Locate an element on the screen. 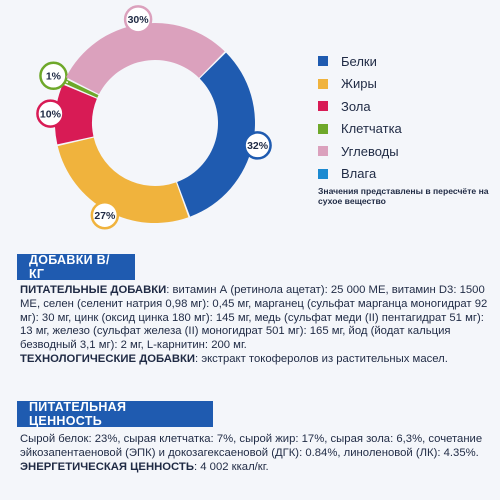 This screenshot has width=500, height=500. legend-label: Зола is located at coordinates (356, 106).